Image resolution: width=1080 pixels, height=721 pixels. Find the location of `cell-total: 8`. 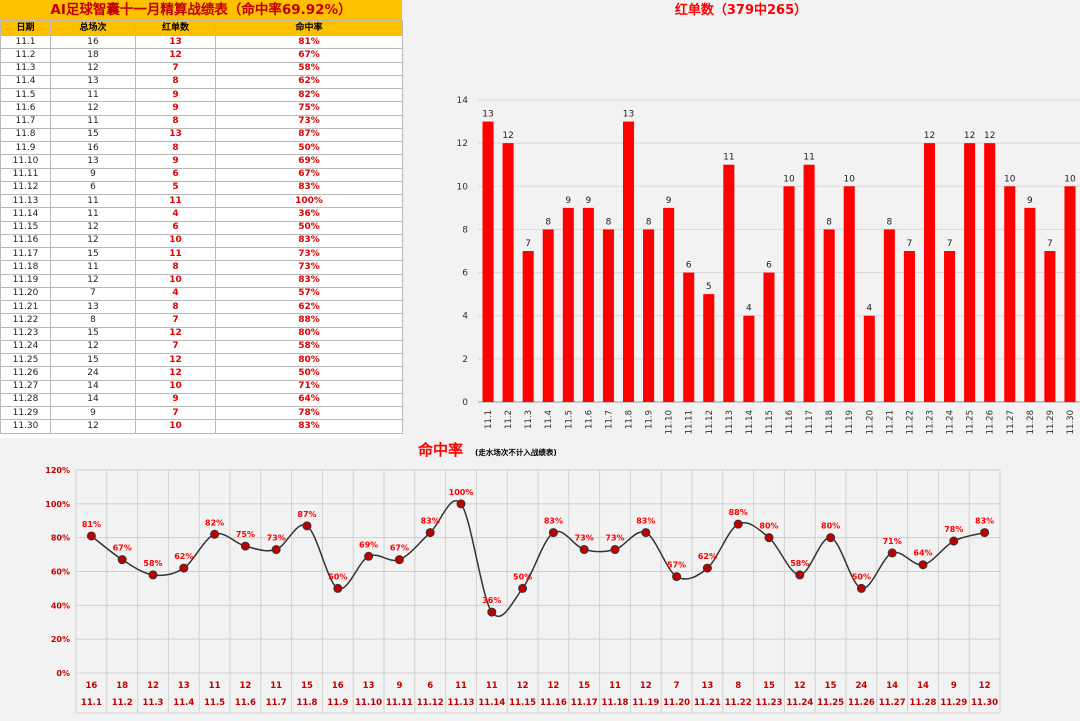

cell-total: 8 is located at coordinates (93, 320).